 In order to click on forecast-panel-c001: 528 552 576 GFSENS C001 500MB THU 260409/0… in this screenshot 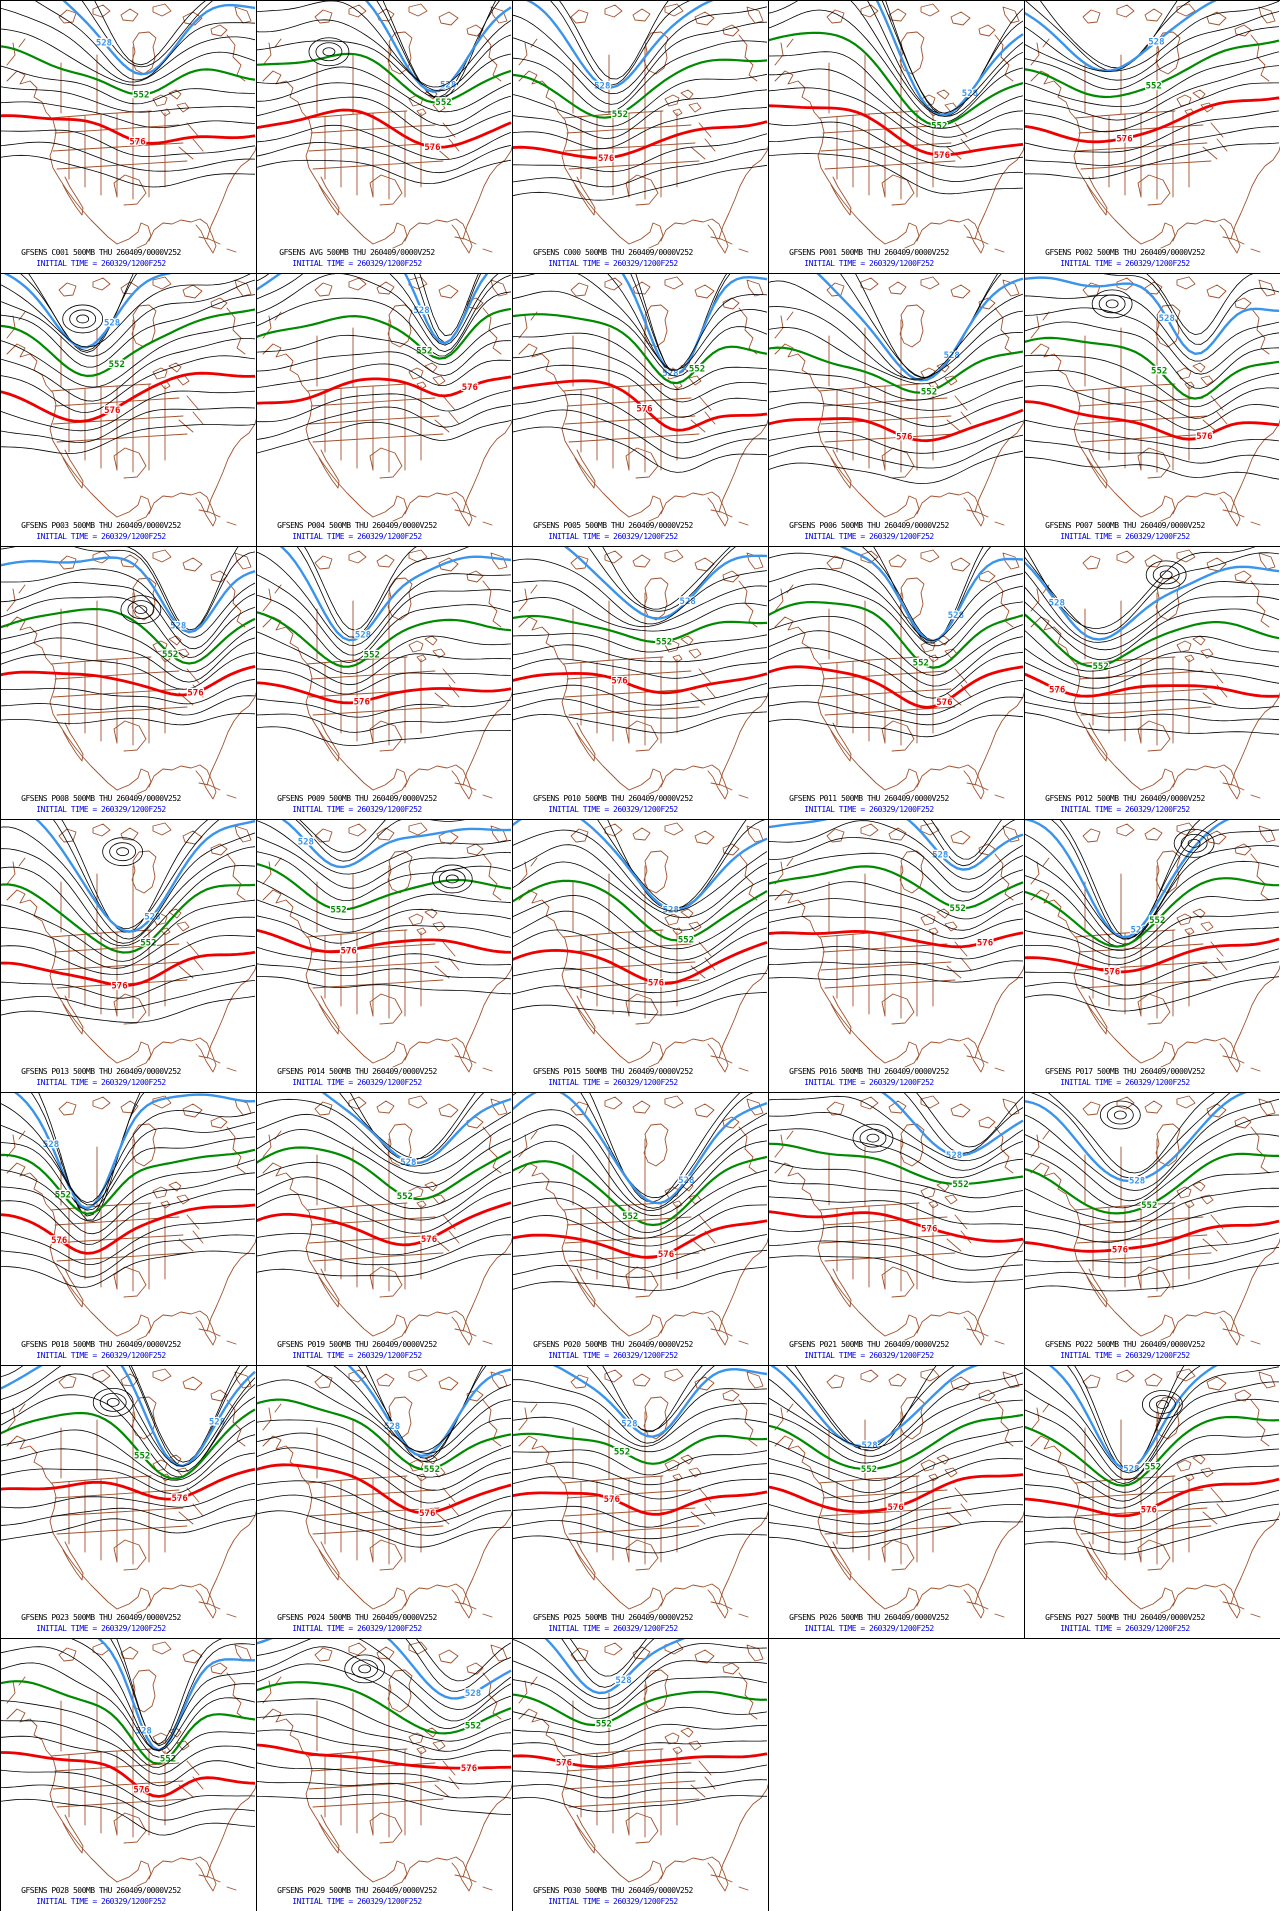, I will do `click(129, 137)`.